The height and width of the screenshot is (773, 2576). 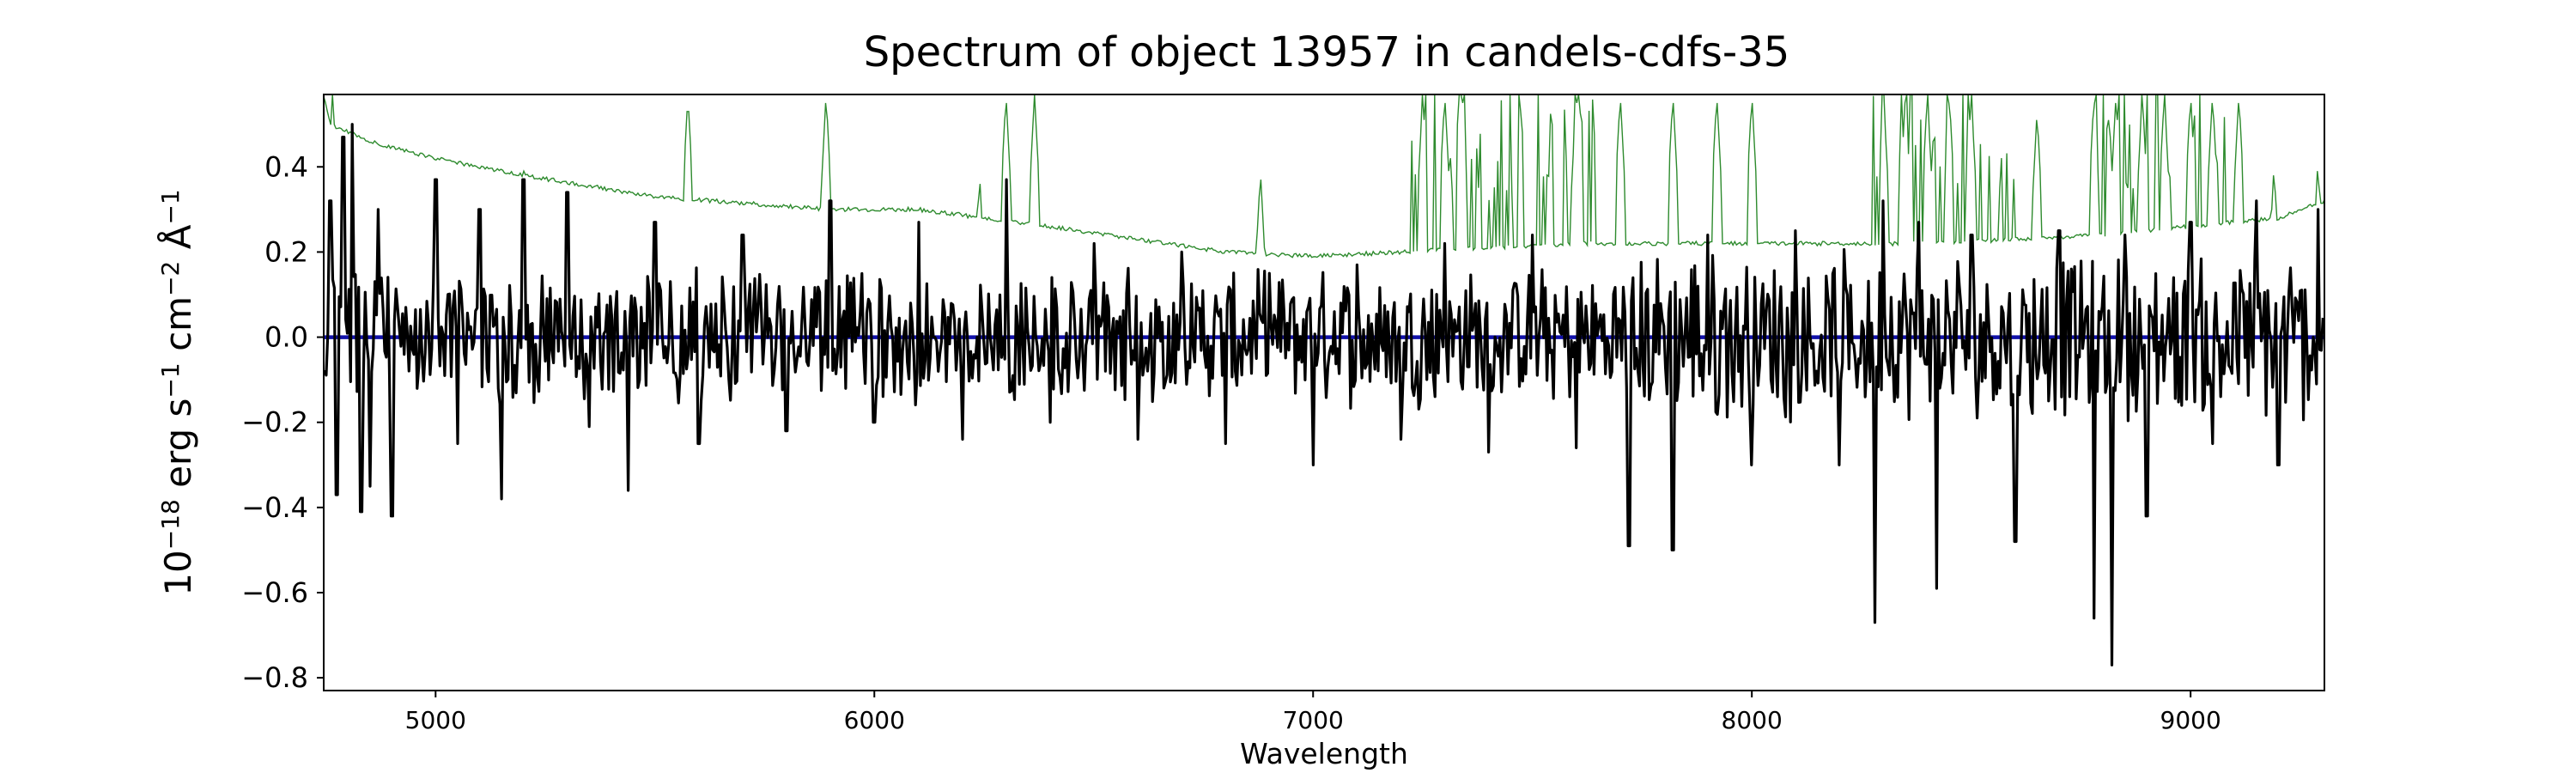 I want to click on y-axis: −0.8 −0.6 −0.4 −0.2 0.0 0.2 0.4, so click(x=282, y=422).